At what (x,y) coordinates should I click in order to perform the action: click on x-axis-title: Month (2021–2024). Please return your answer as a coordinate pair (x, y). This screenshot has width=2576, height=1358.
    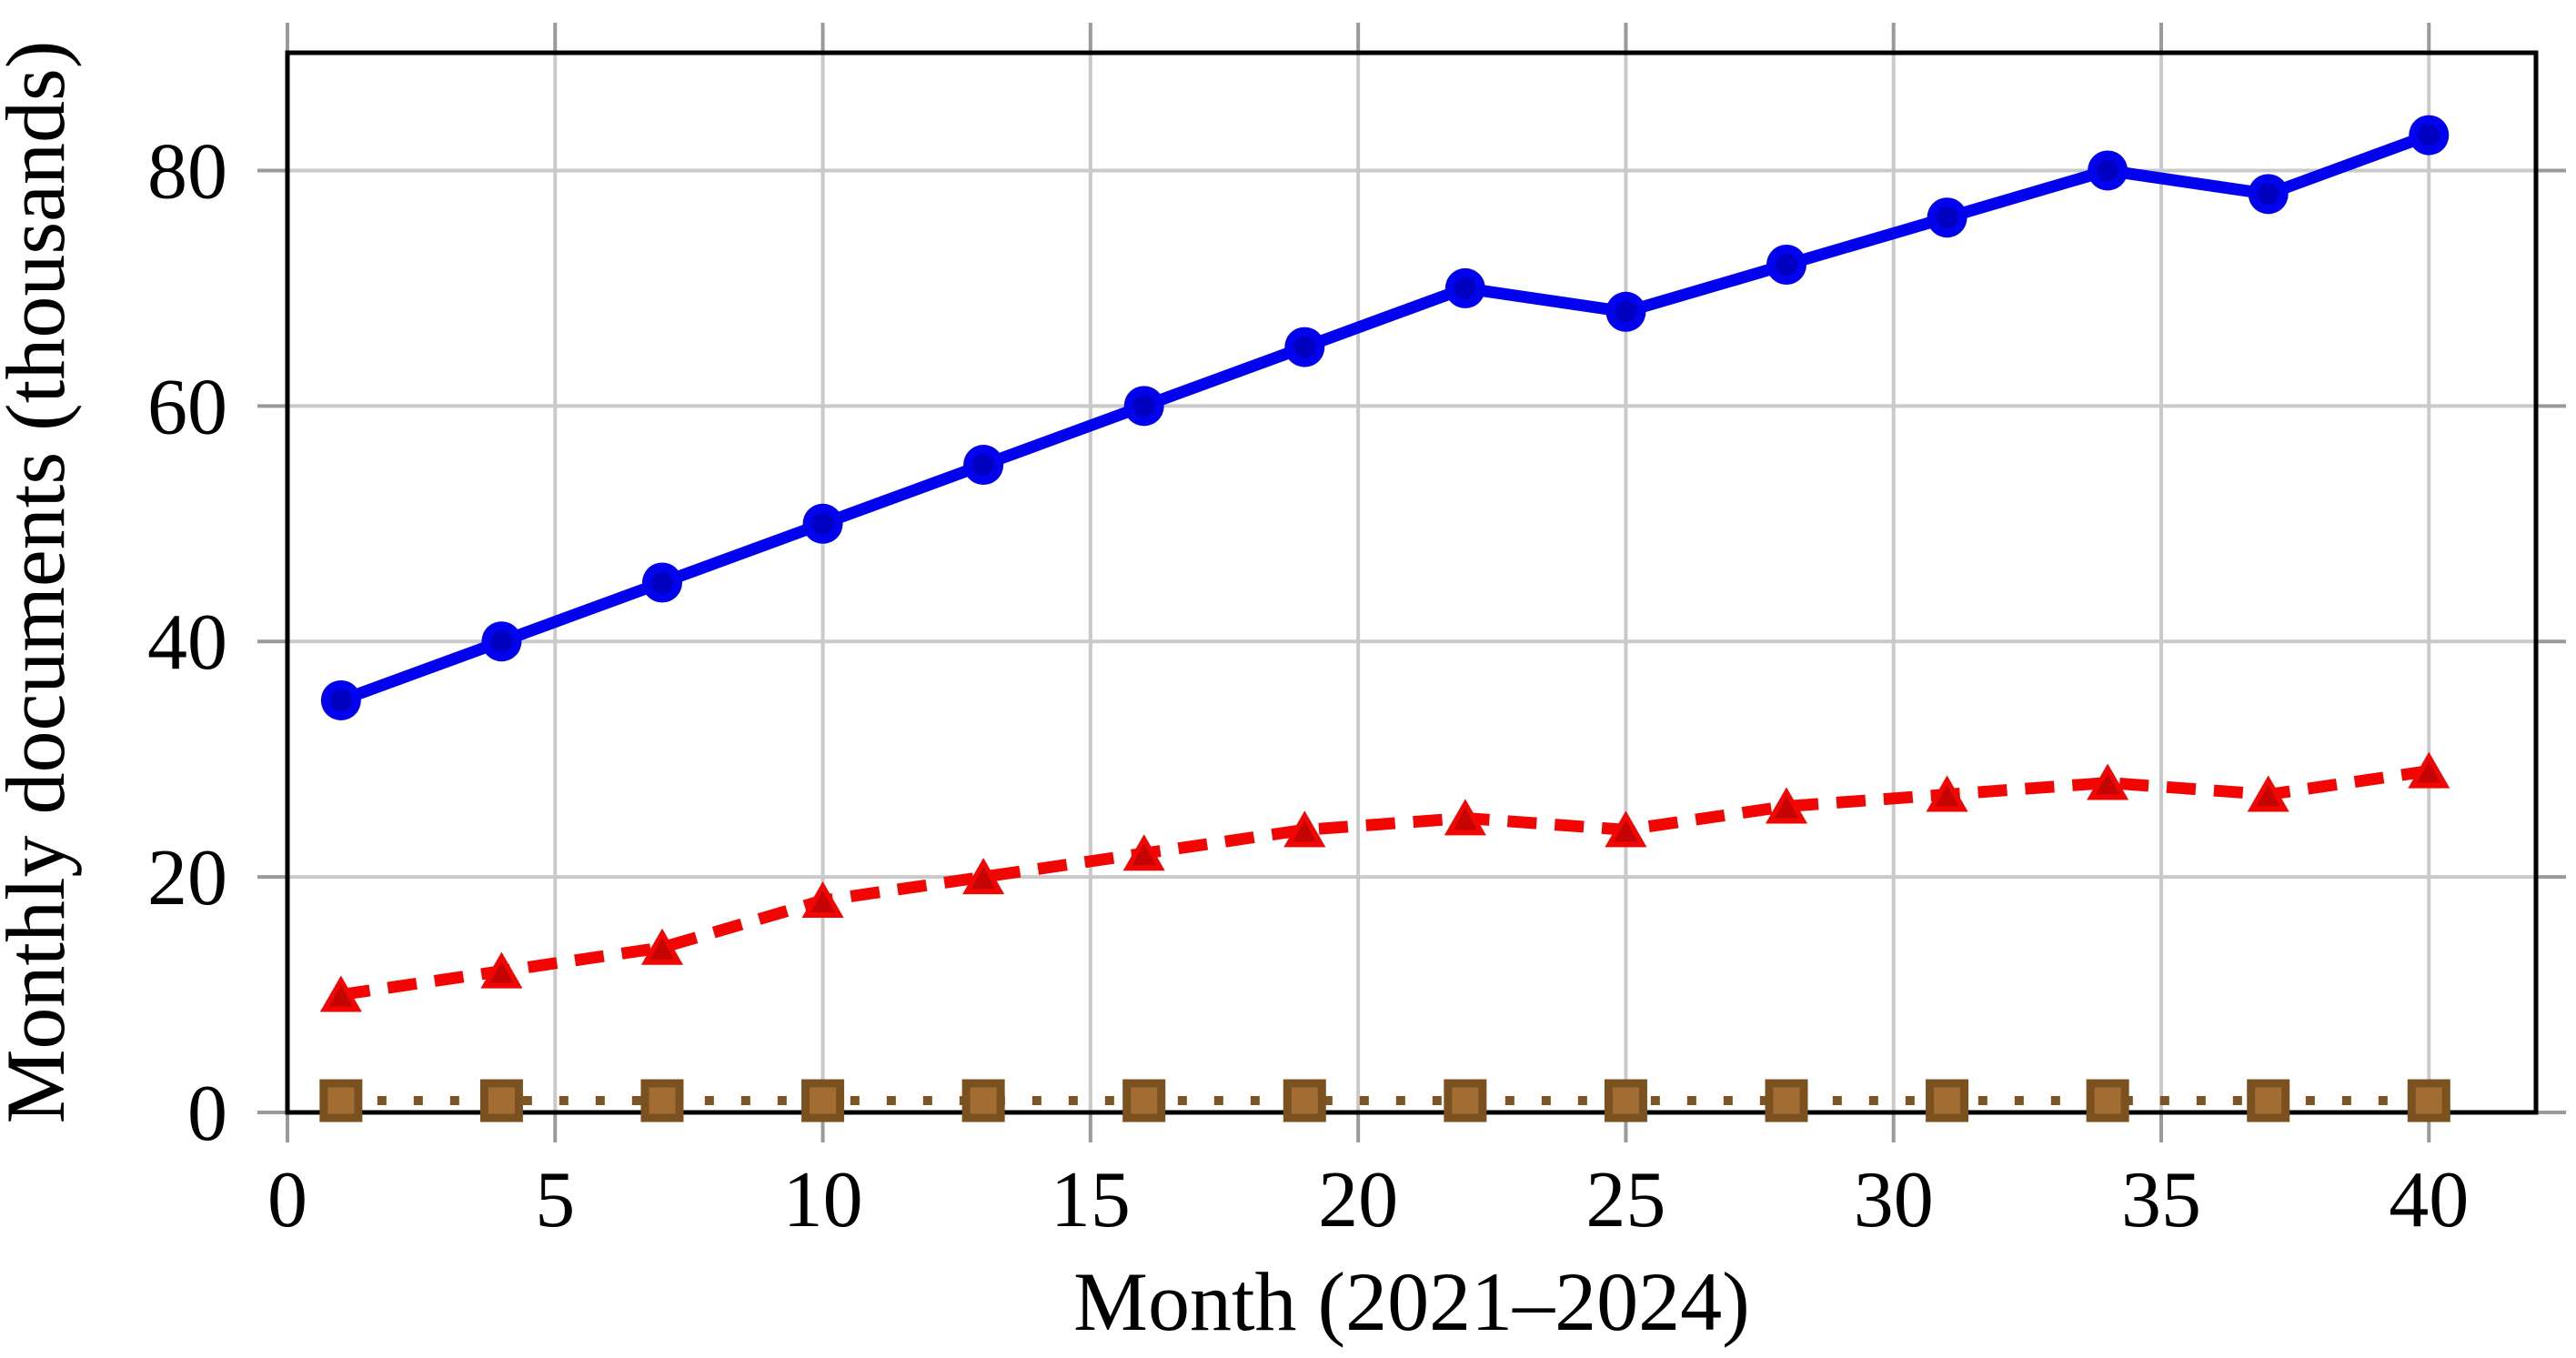
    Looking at the image, I should click on (1411, 1301).